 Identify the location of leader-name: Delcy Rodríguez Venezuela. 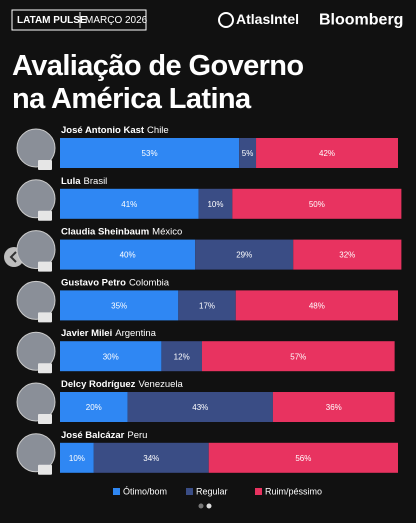
(122, 384).